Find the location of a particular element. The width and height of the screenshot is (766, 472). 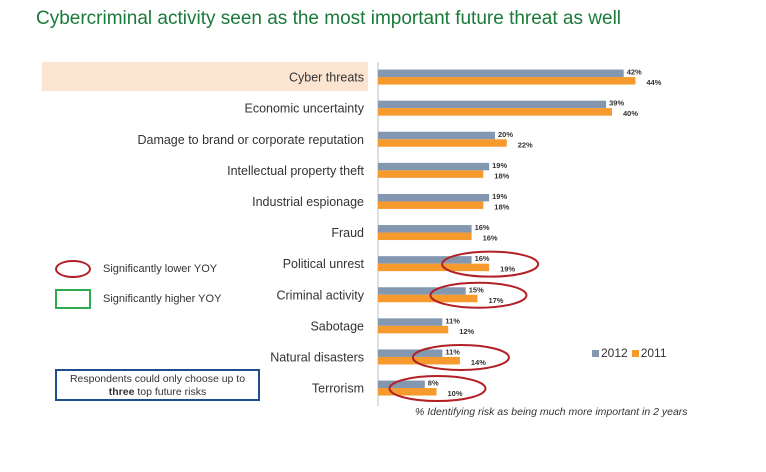

value-label-2011: 19% is located at coordinates (507, 269).